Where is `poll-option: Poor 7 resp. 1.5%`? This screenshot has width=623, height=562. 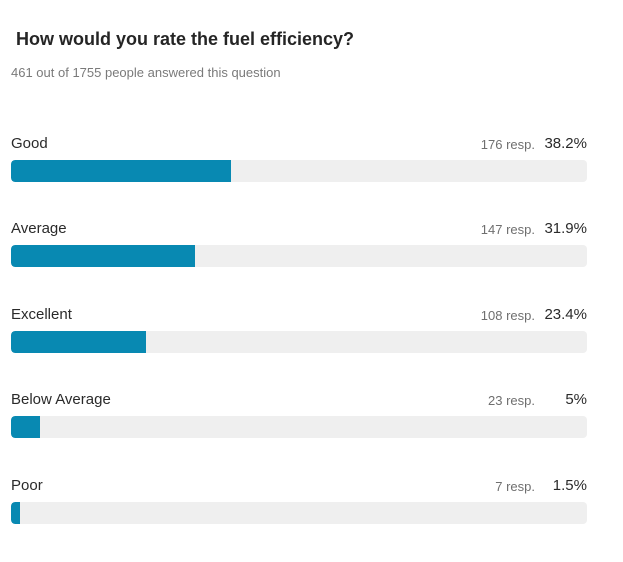
poll-option: Poor 7 resp. 1.5% is located at coordinates (299, 505).